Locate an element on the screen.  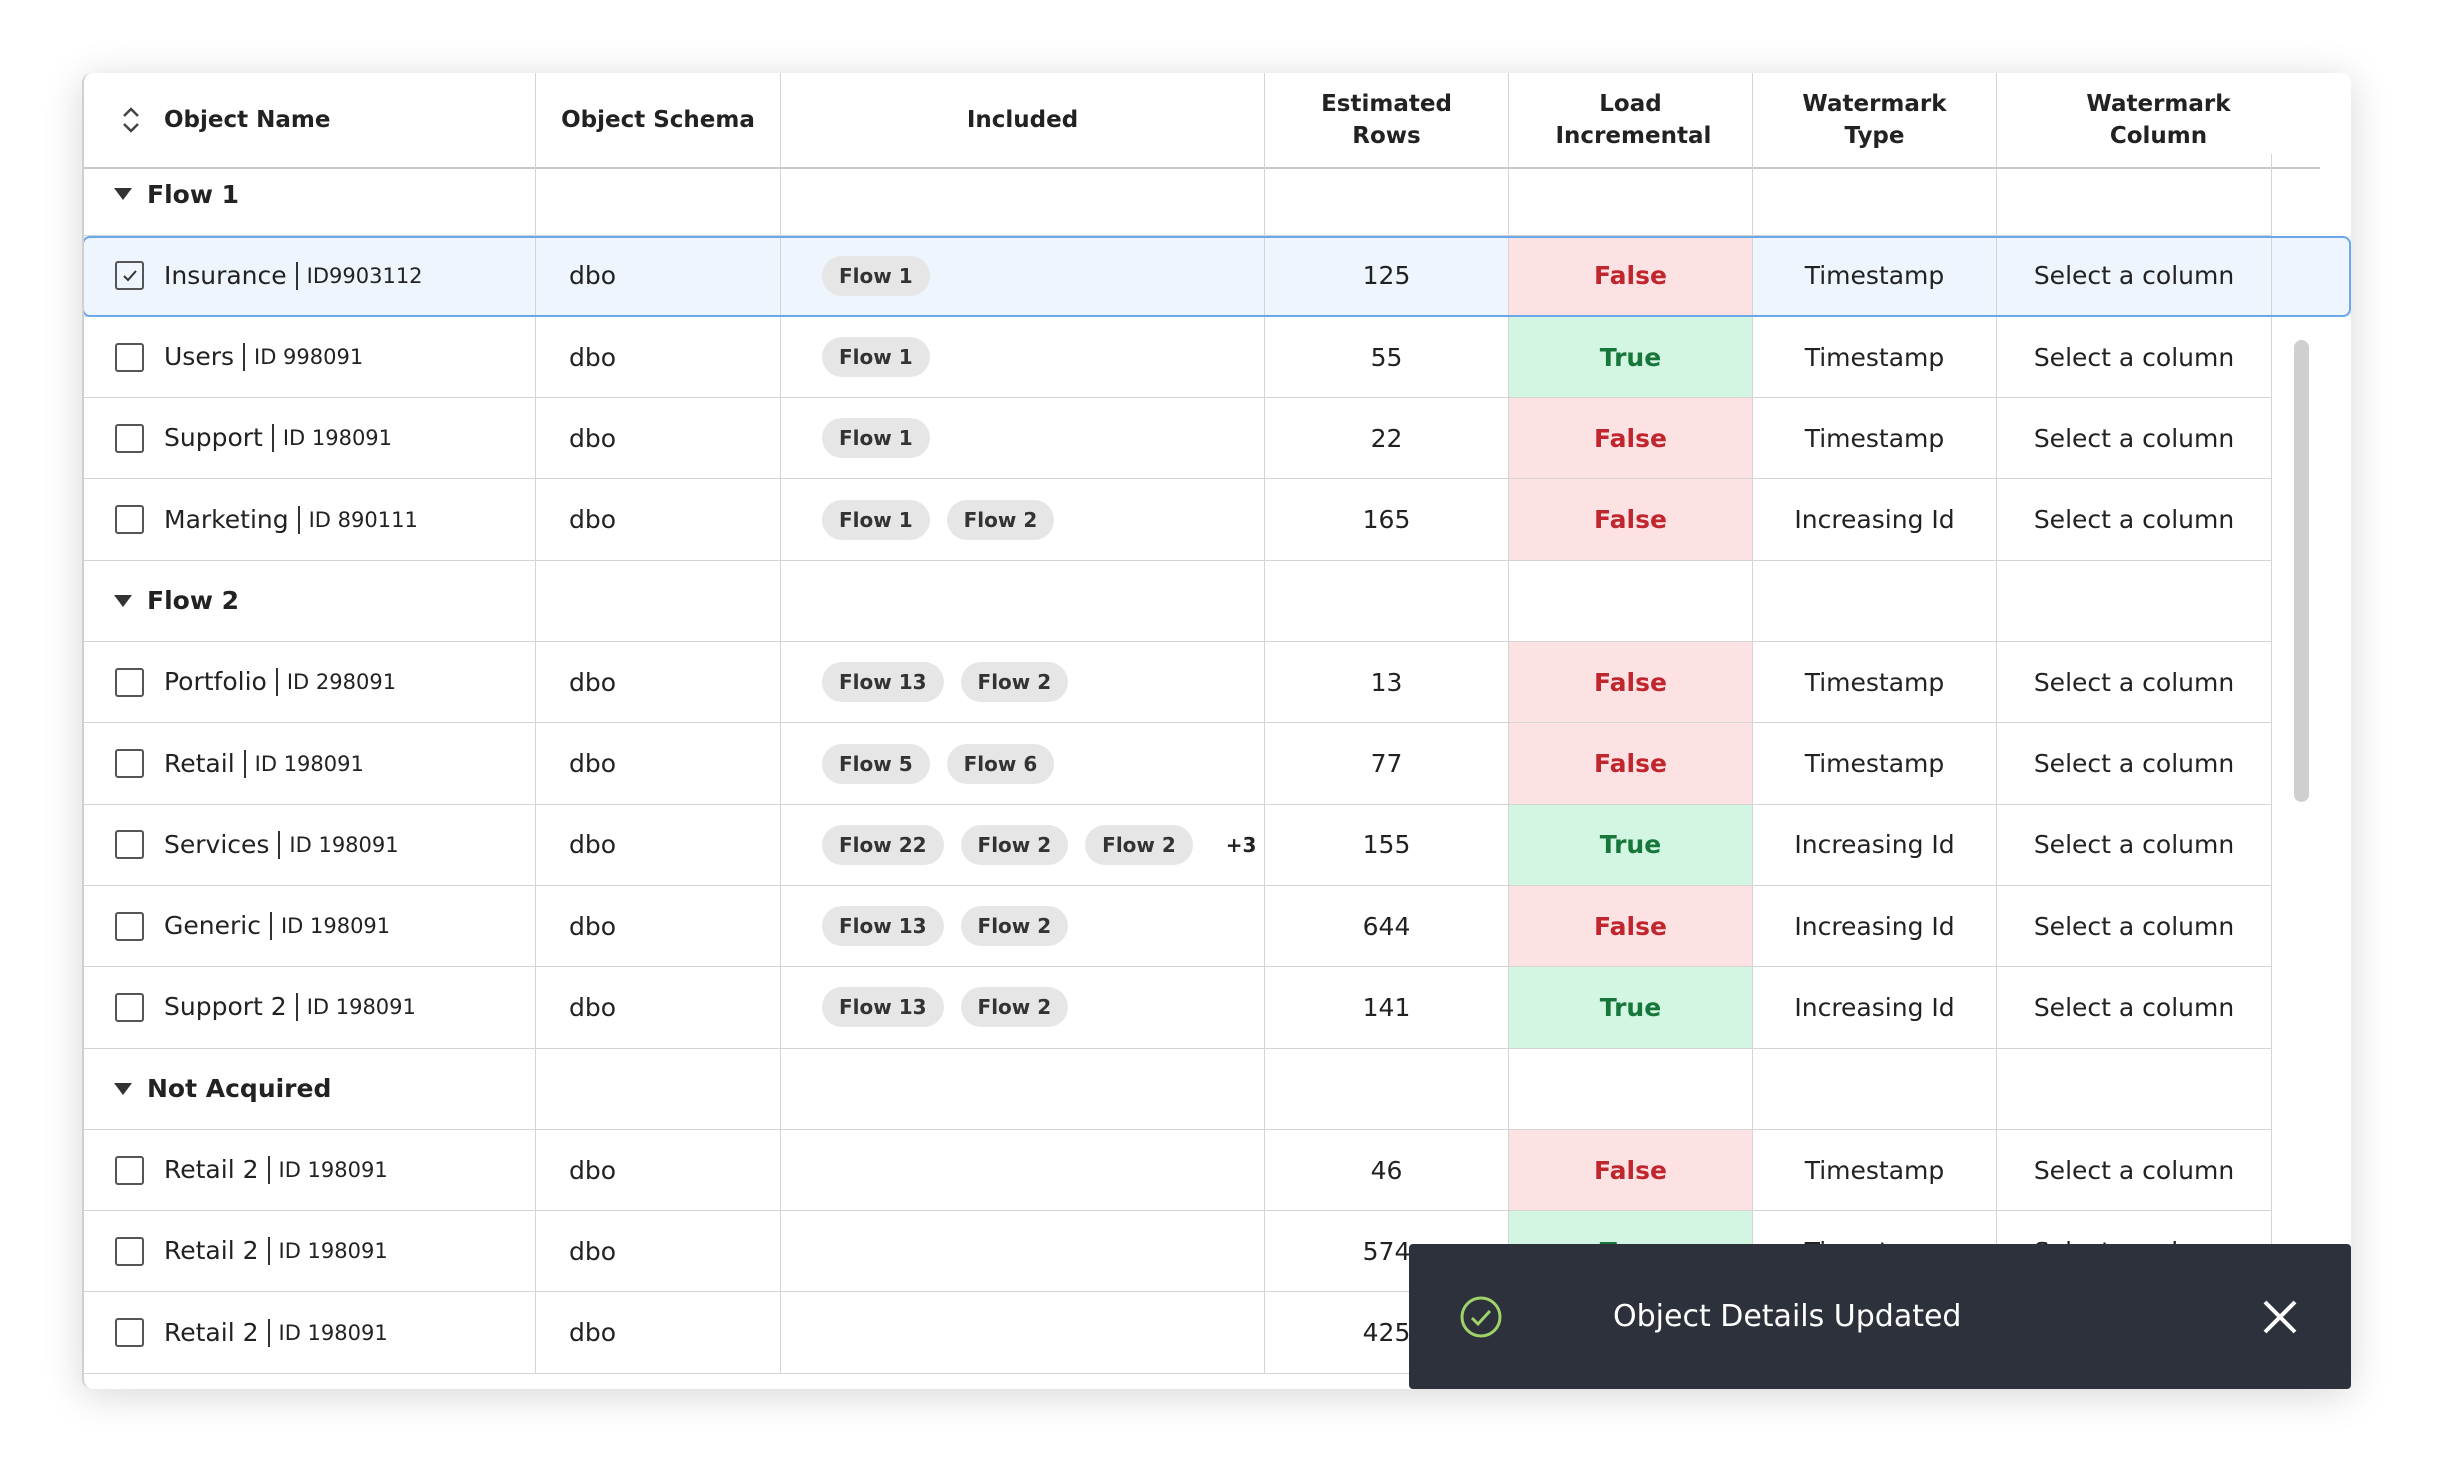
close-button is located at coordinates (2280, 1317).